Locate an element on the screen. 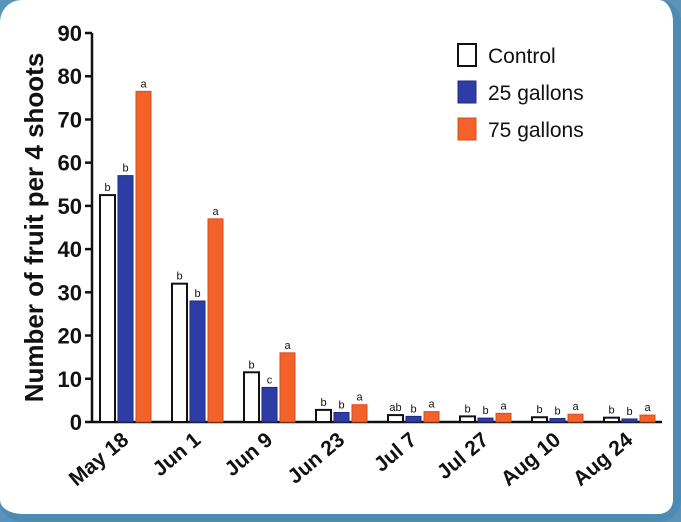 This screenshot has height=522, width=681. y-tick-label: 10 is located at coordinates (70, 379).